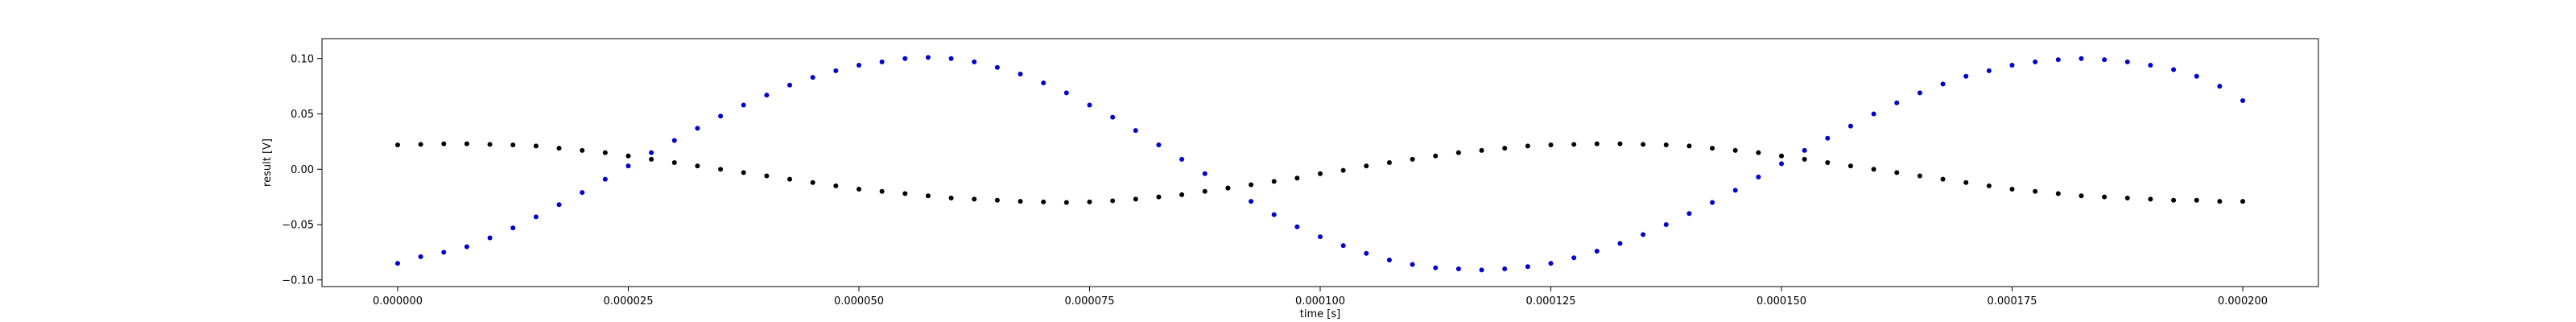 The image size is (2576, 322). I want to click on y-axis: −0.10 −0.05 0.00 0.05 0.10, so click(302, 170).